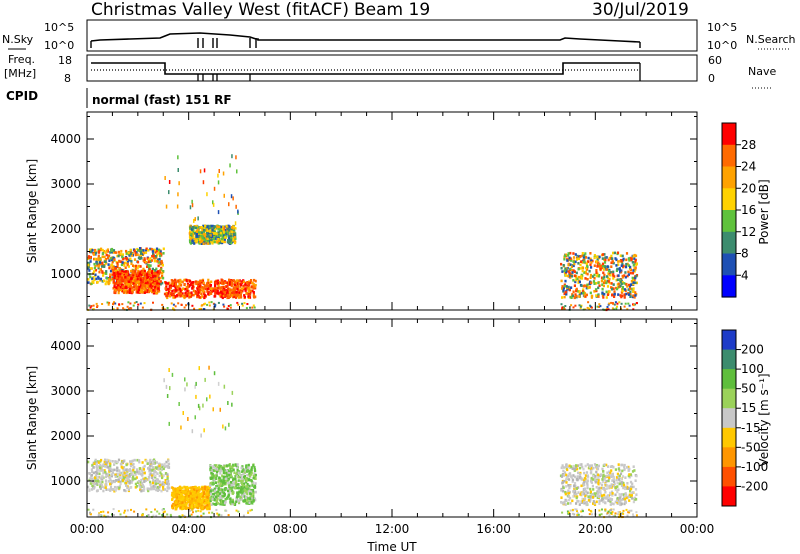 Image resolution: width=800 pixels, height=554 pixels. I want to click on y-tick-label: 4000, so click(65, 139).